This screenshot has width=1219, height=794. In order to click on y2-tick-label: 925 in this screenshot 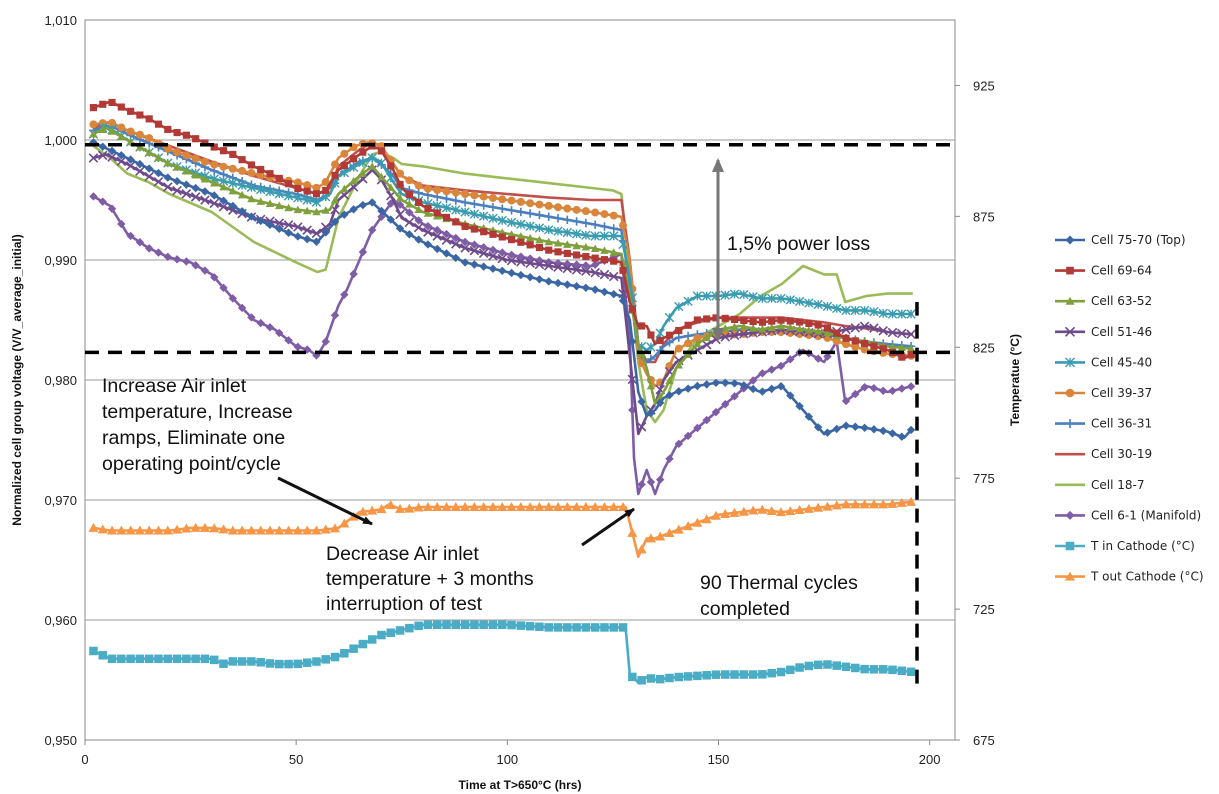, I will do `click(984, 85)`.